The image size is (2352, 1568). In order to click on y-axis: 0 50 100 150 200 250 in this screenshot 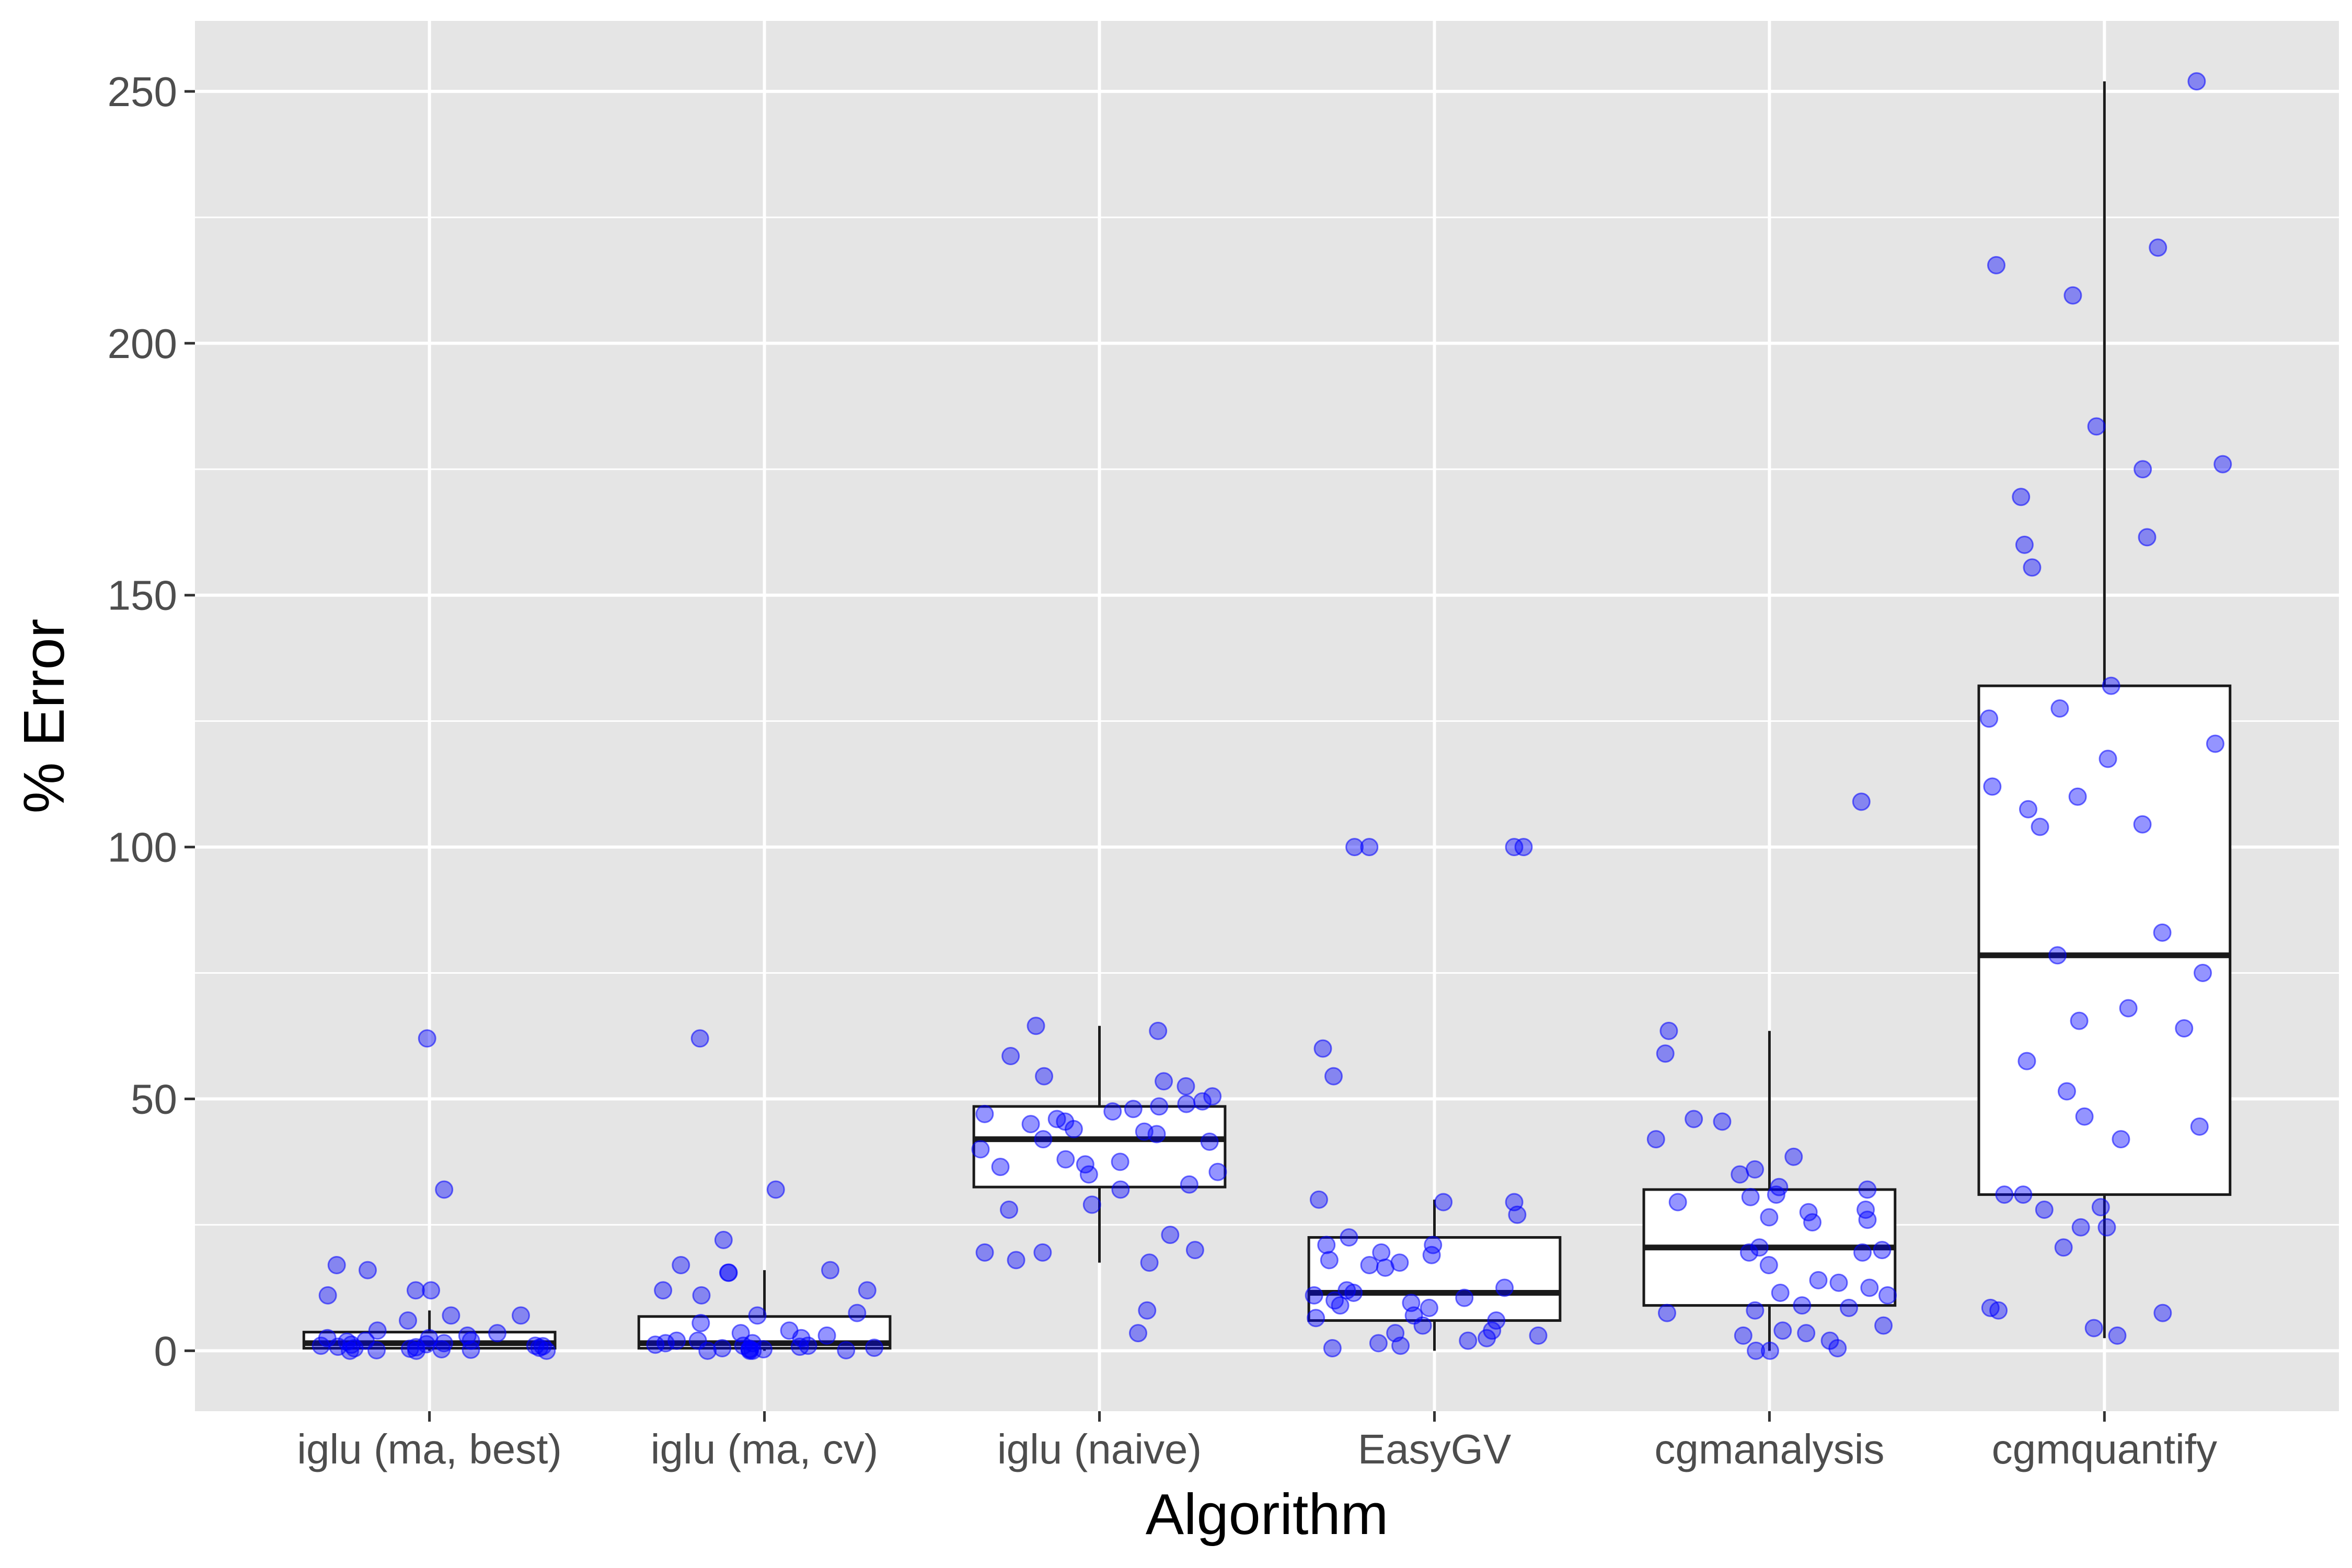, I will do `click(151, 721)`.